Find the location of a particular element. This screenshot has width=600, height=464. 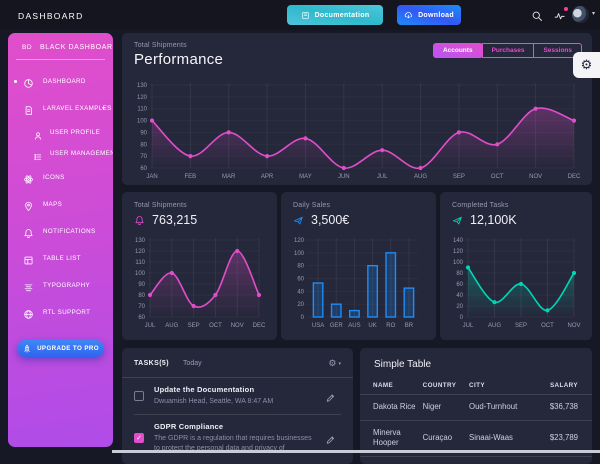

svg-text: FEB is located at coordinates (191, 177).